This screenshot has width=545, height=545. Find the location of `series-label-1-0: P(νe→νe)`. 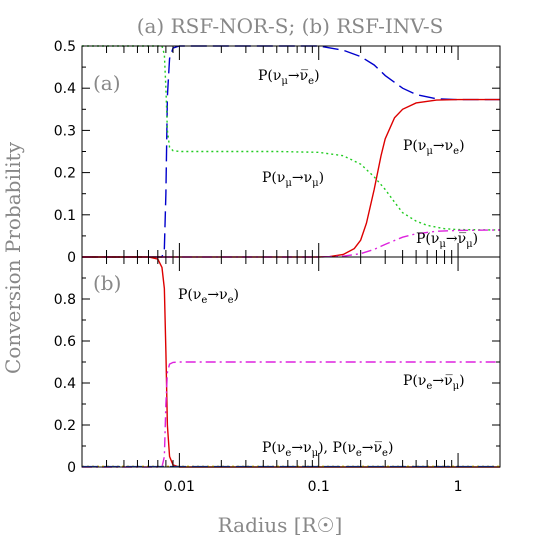

series-label-1-0: P(νe→νe) is located at coordinates (208, 296).